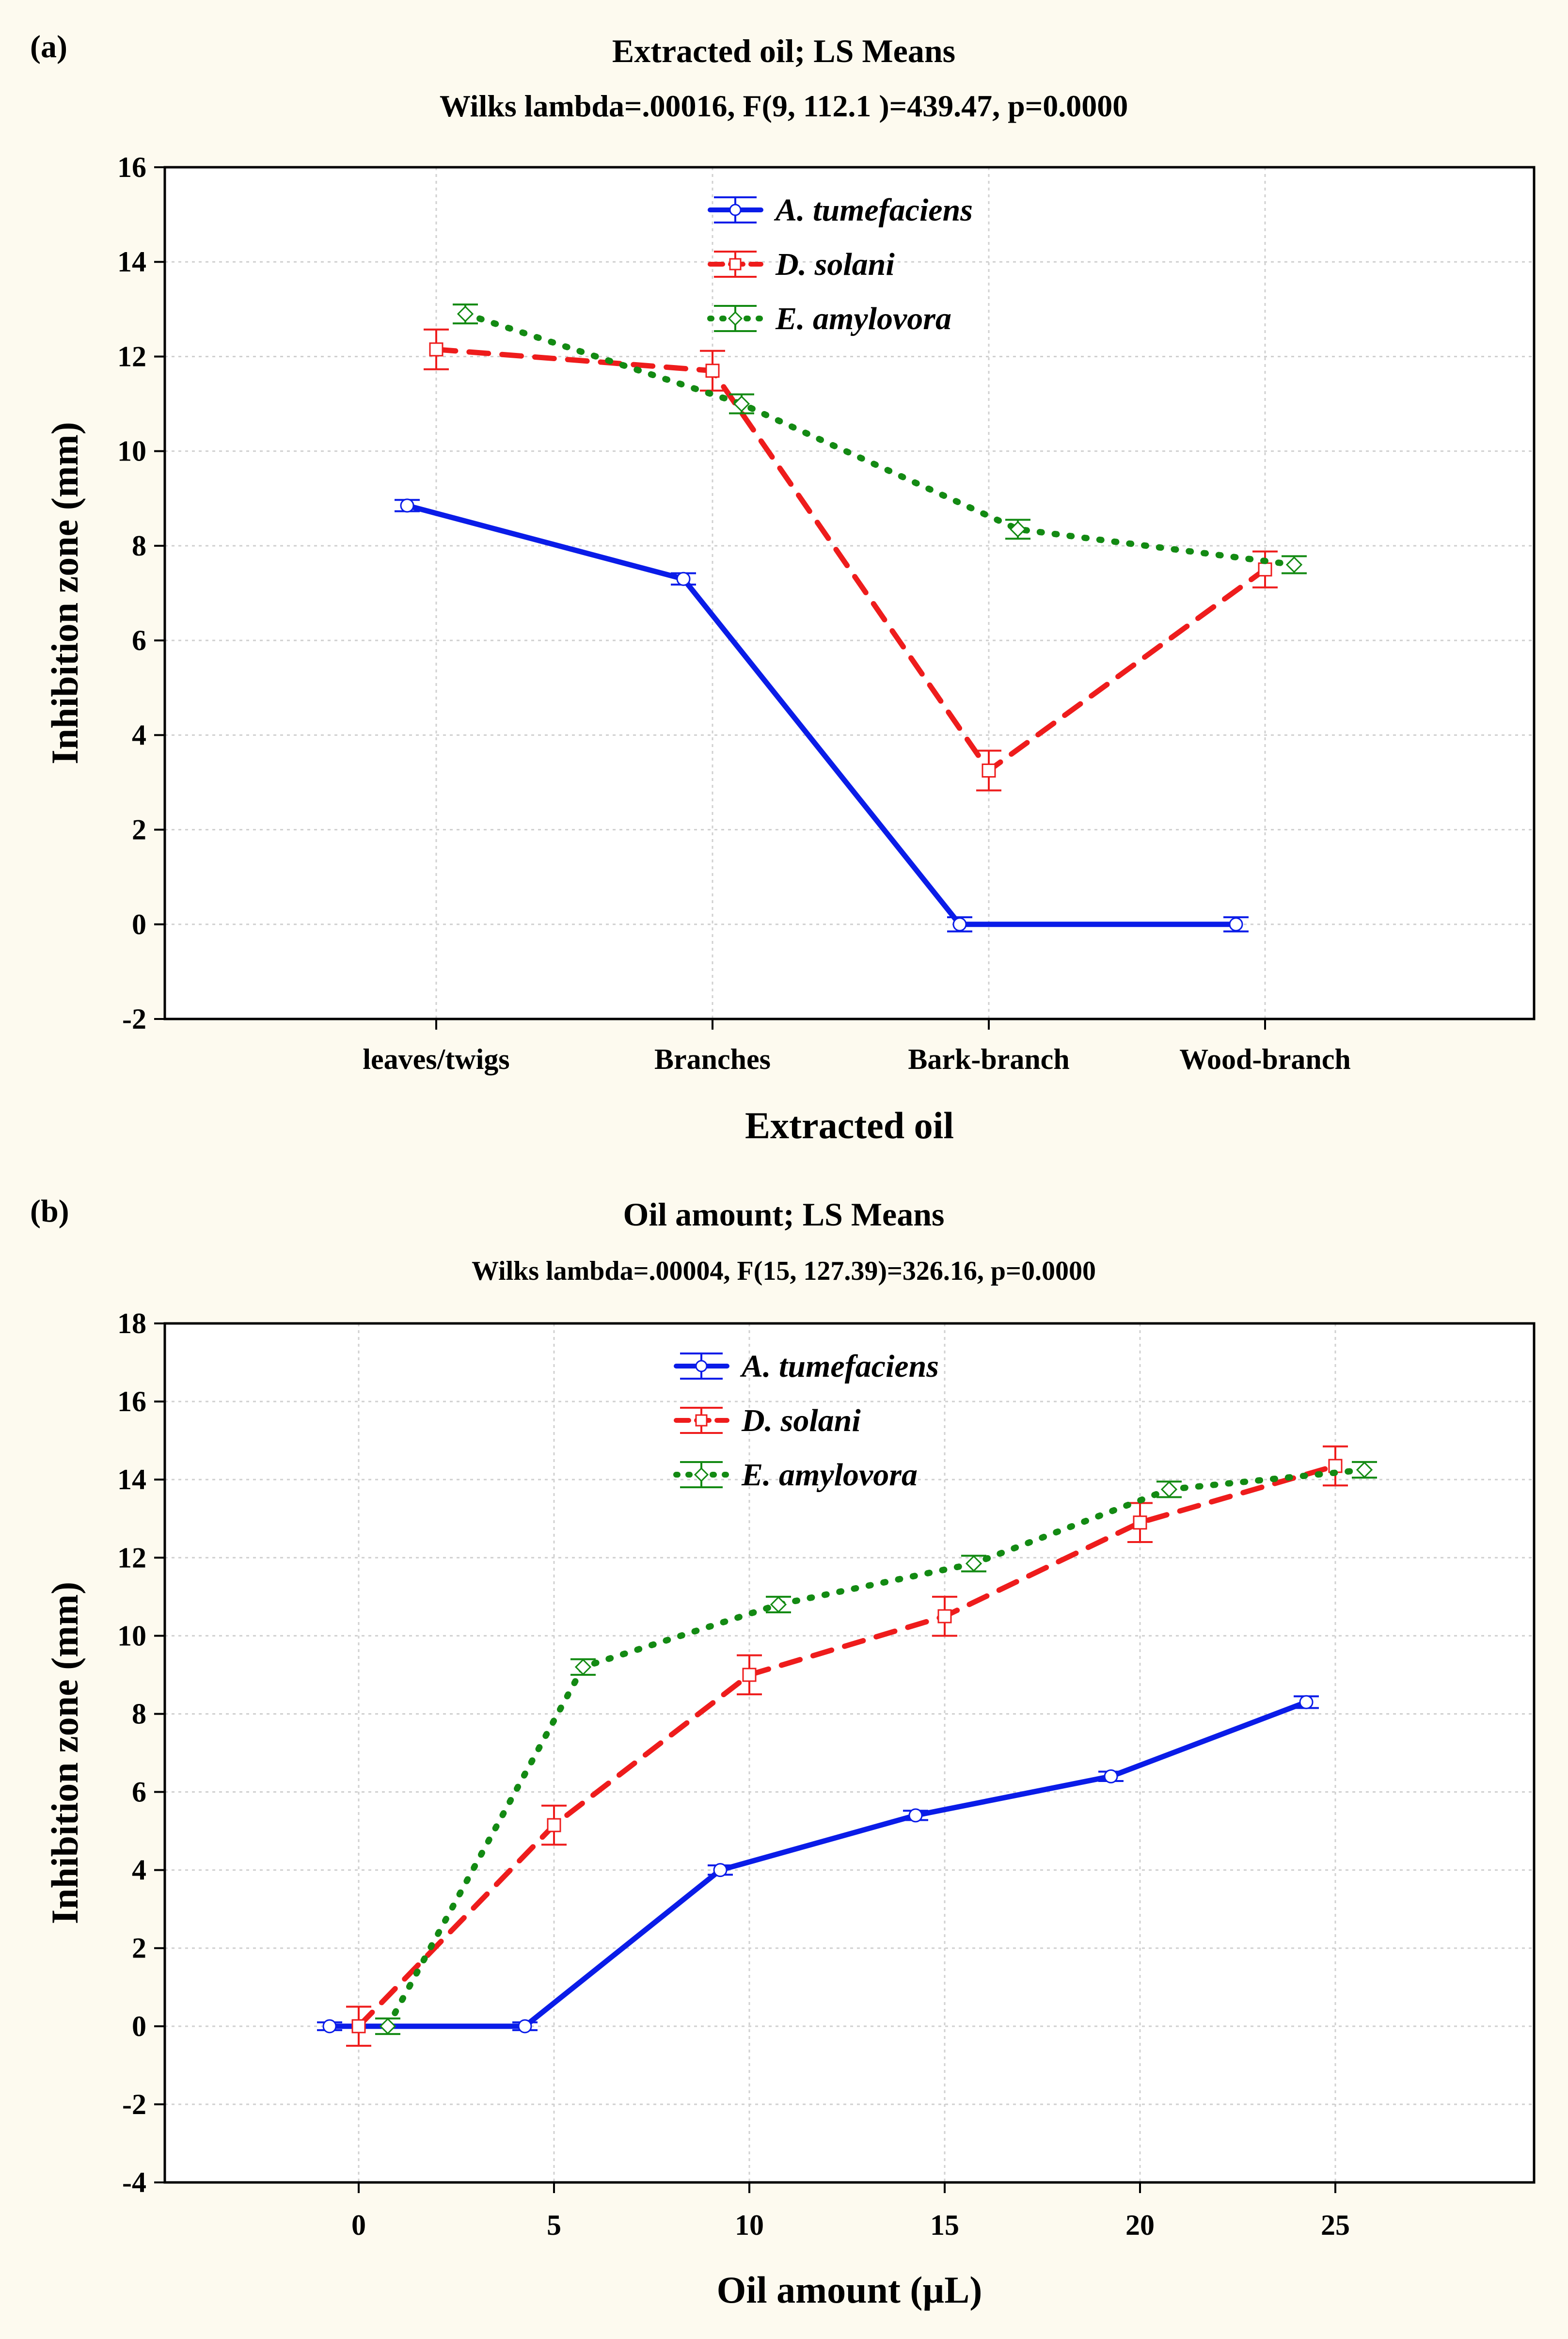  What do you see at coordinates (131, 1636) in the screenshot?
I see `panel-b-ytick-label: 10` at bounding box center [131, 1636].